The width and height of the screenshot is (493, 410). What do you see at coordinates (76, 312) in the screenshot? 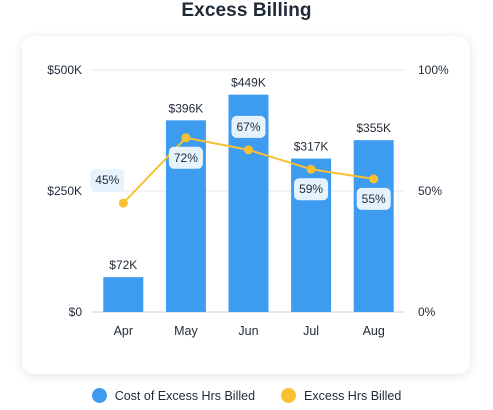
I see `y-left-tick-label: $0` at bounding box center [76, 312].